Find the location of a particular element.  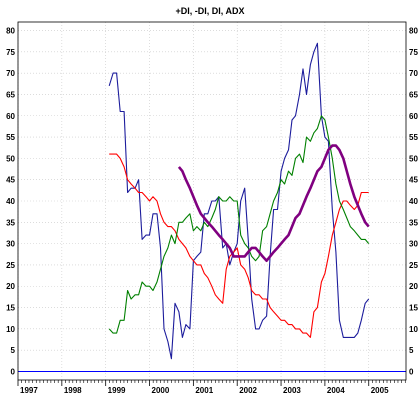

x-tick-label: 2005 is located at coordinates (380, 390).